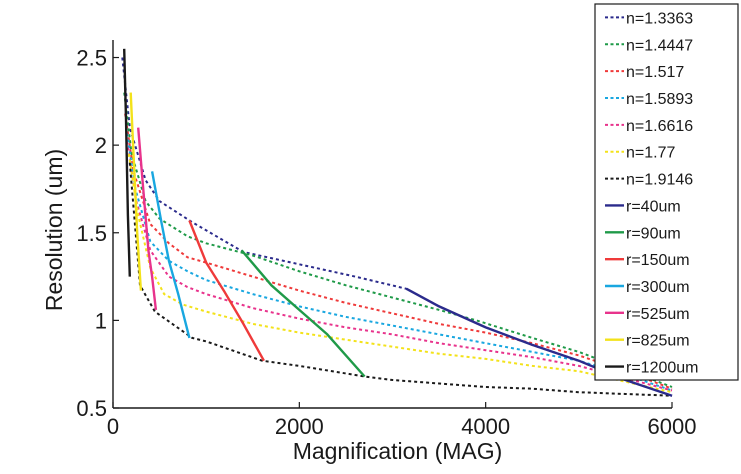 The image size is (741, 474). Describe the element at coordinates (658, 260) in the screenshot. I see `legend-label-10: r=150um` at that location.